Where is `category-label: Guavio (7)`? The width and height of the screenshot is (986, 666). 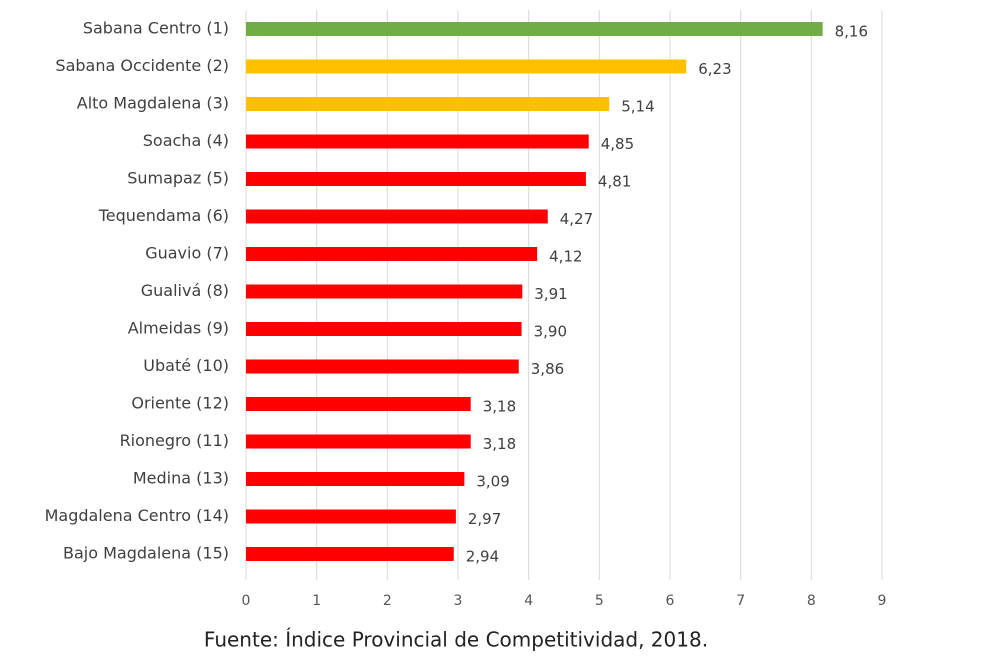 category-label: Guavio (7) is located at coordinates (187, 253).